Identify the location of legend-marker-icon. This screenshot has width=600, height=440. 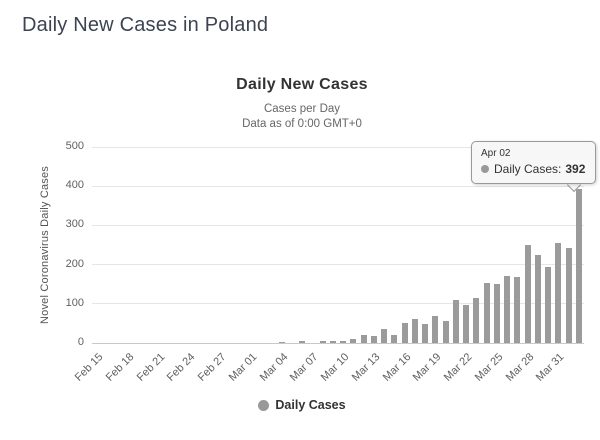
(264, 405).